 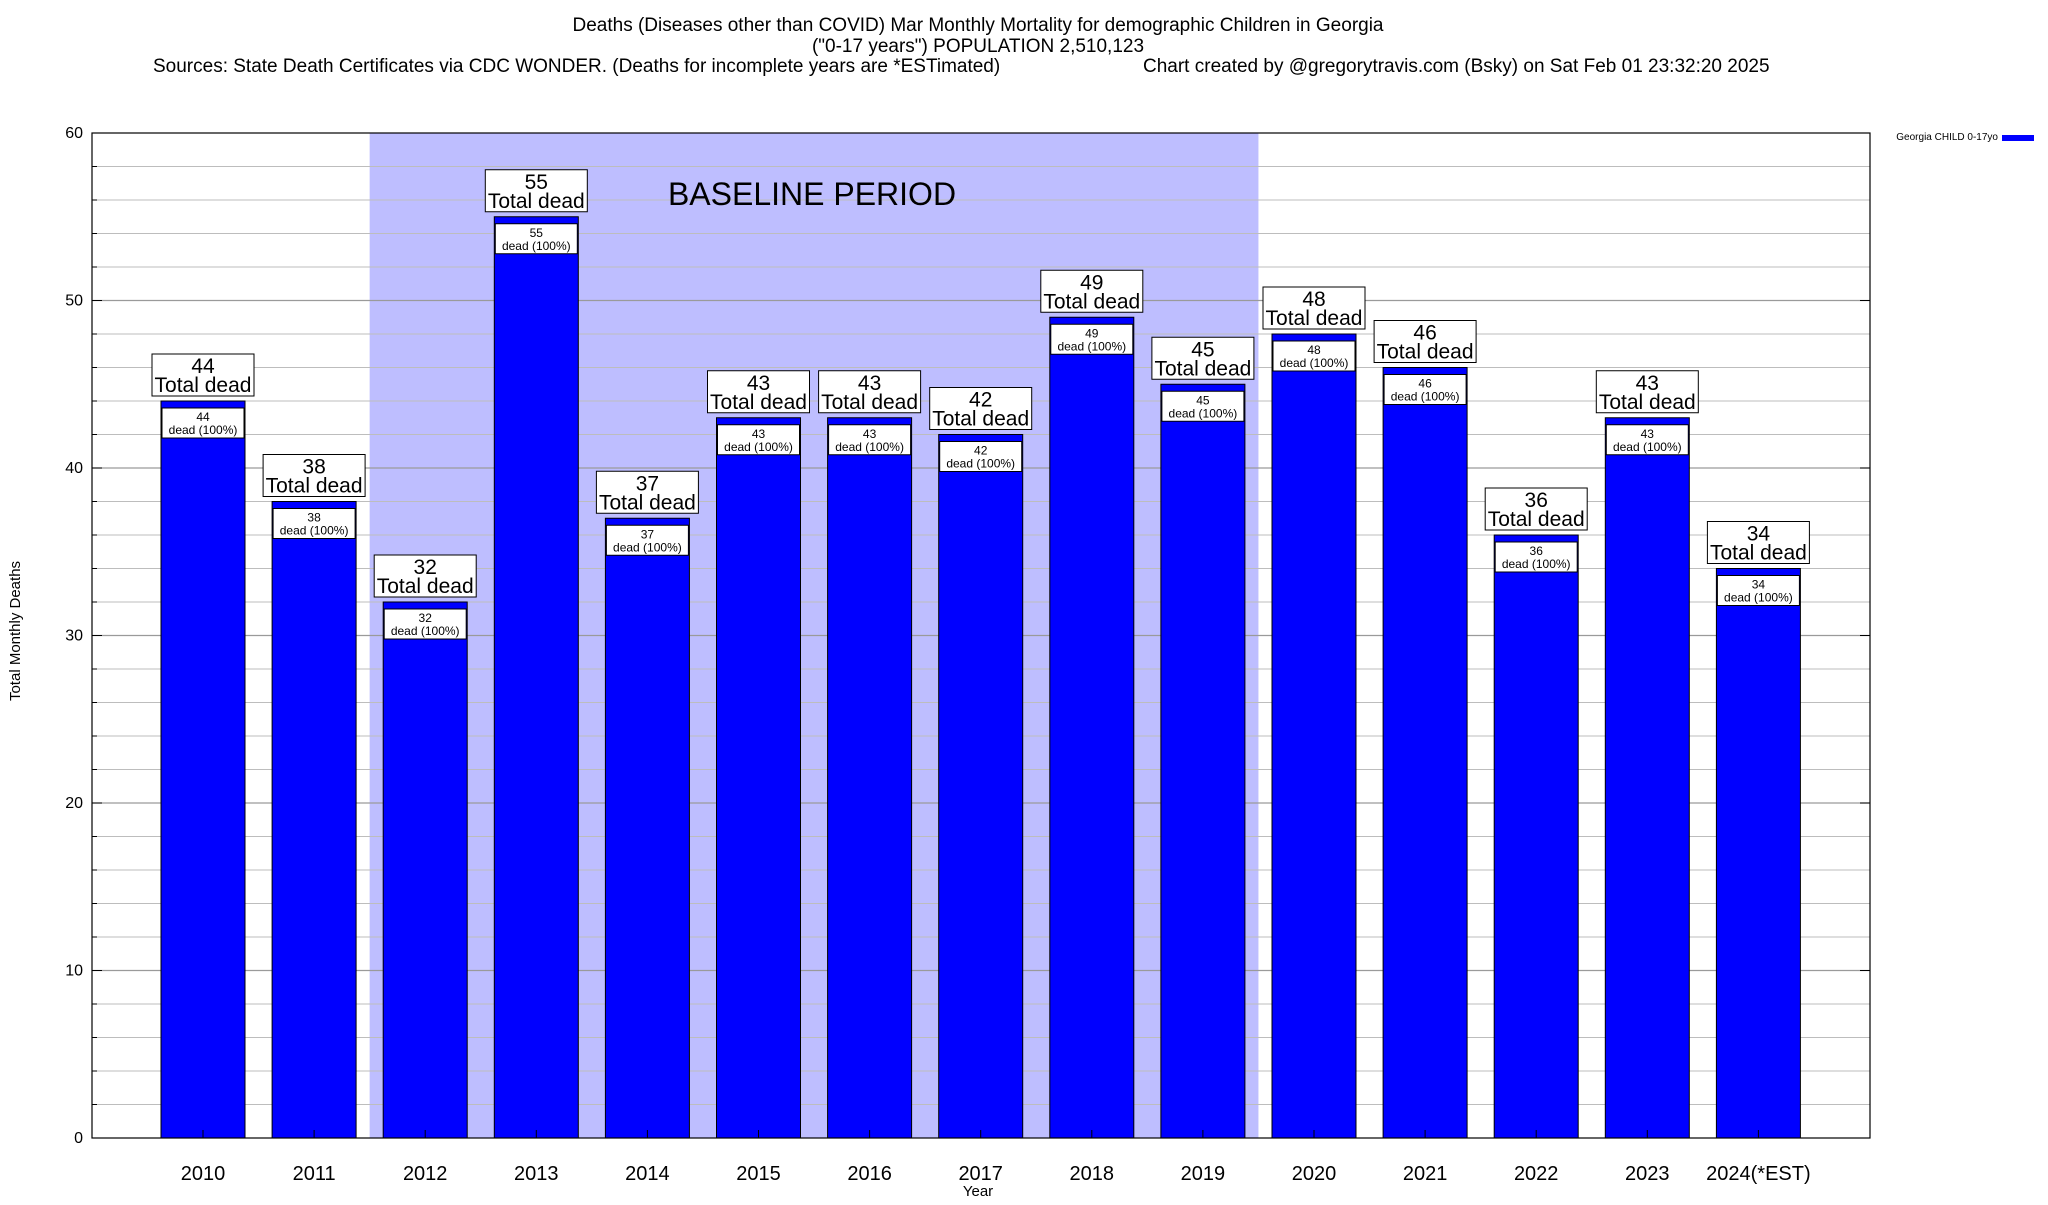 I want to click on bar-share-value: 42, so click(x=981, y=451).